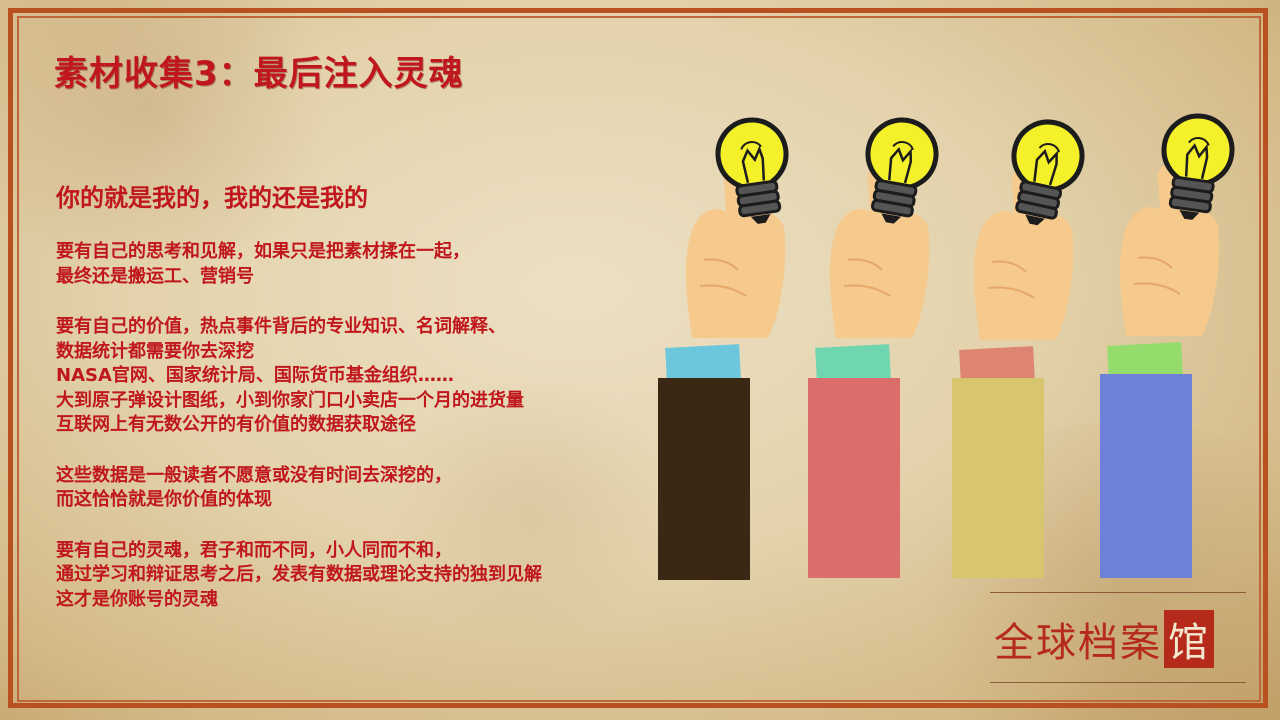  Describe the element at coordinates (263, 251) in the screenshot. I see `body-line: 要有自己的思考和见解，如果只是把素材揉在一起，` at that location.